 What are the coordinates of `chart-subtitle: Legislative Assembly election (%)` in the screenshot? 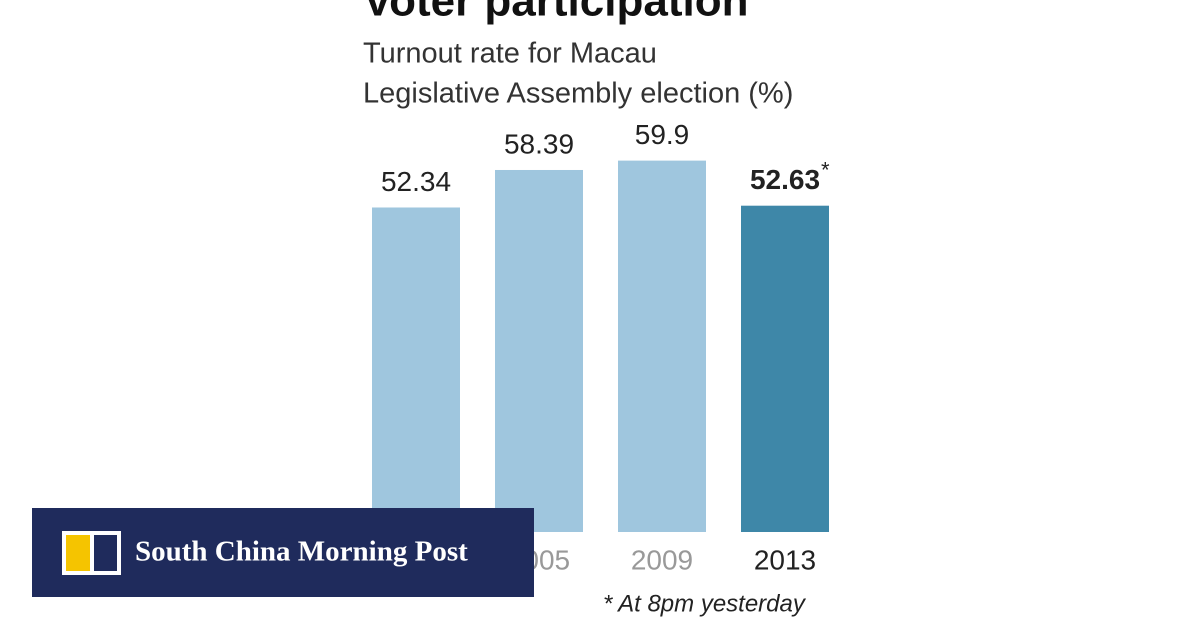 It's located at (578, 94).